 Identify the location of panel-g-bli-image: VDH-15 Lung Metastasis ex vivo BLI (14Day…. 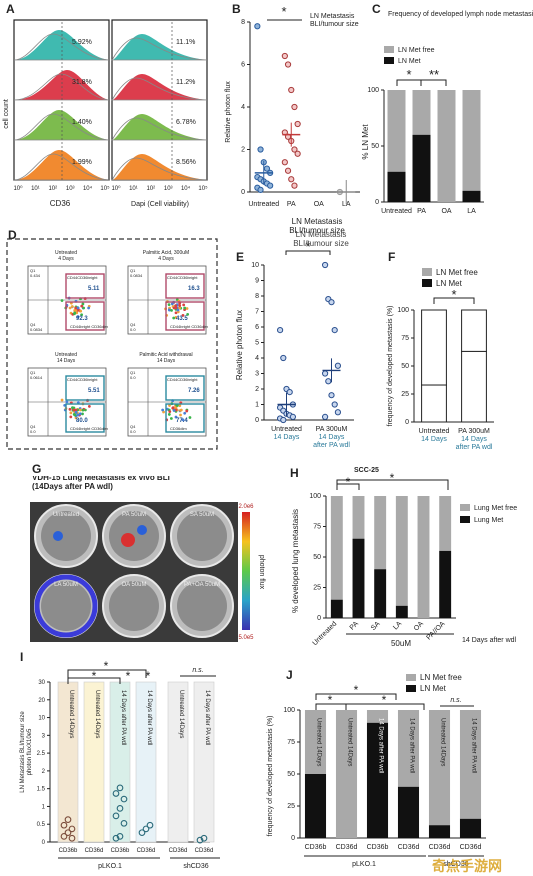
(147, 559).